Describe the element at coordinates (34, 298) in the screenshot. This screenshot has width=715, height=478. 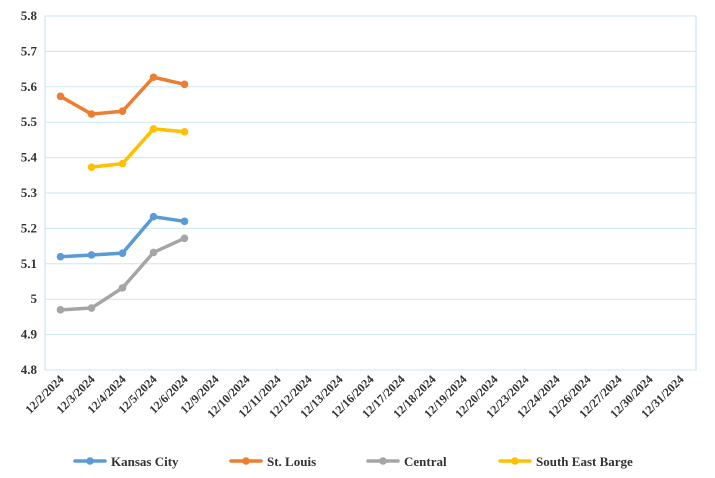
I see `y-tick-label: 5` at that location.